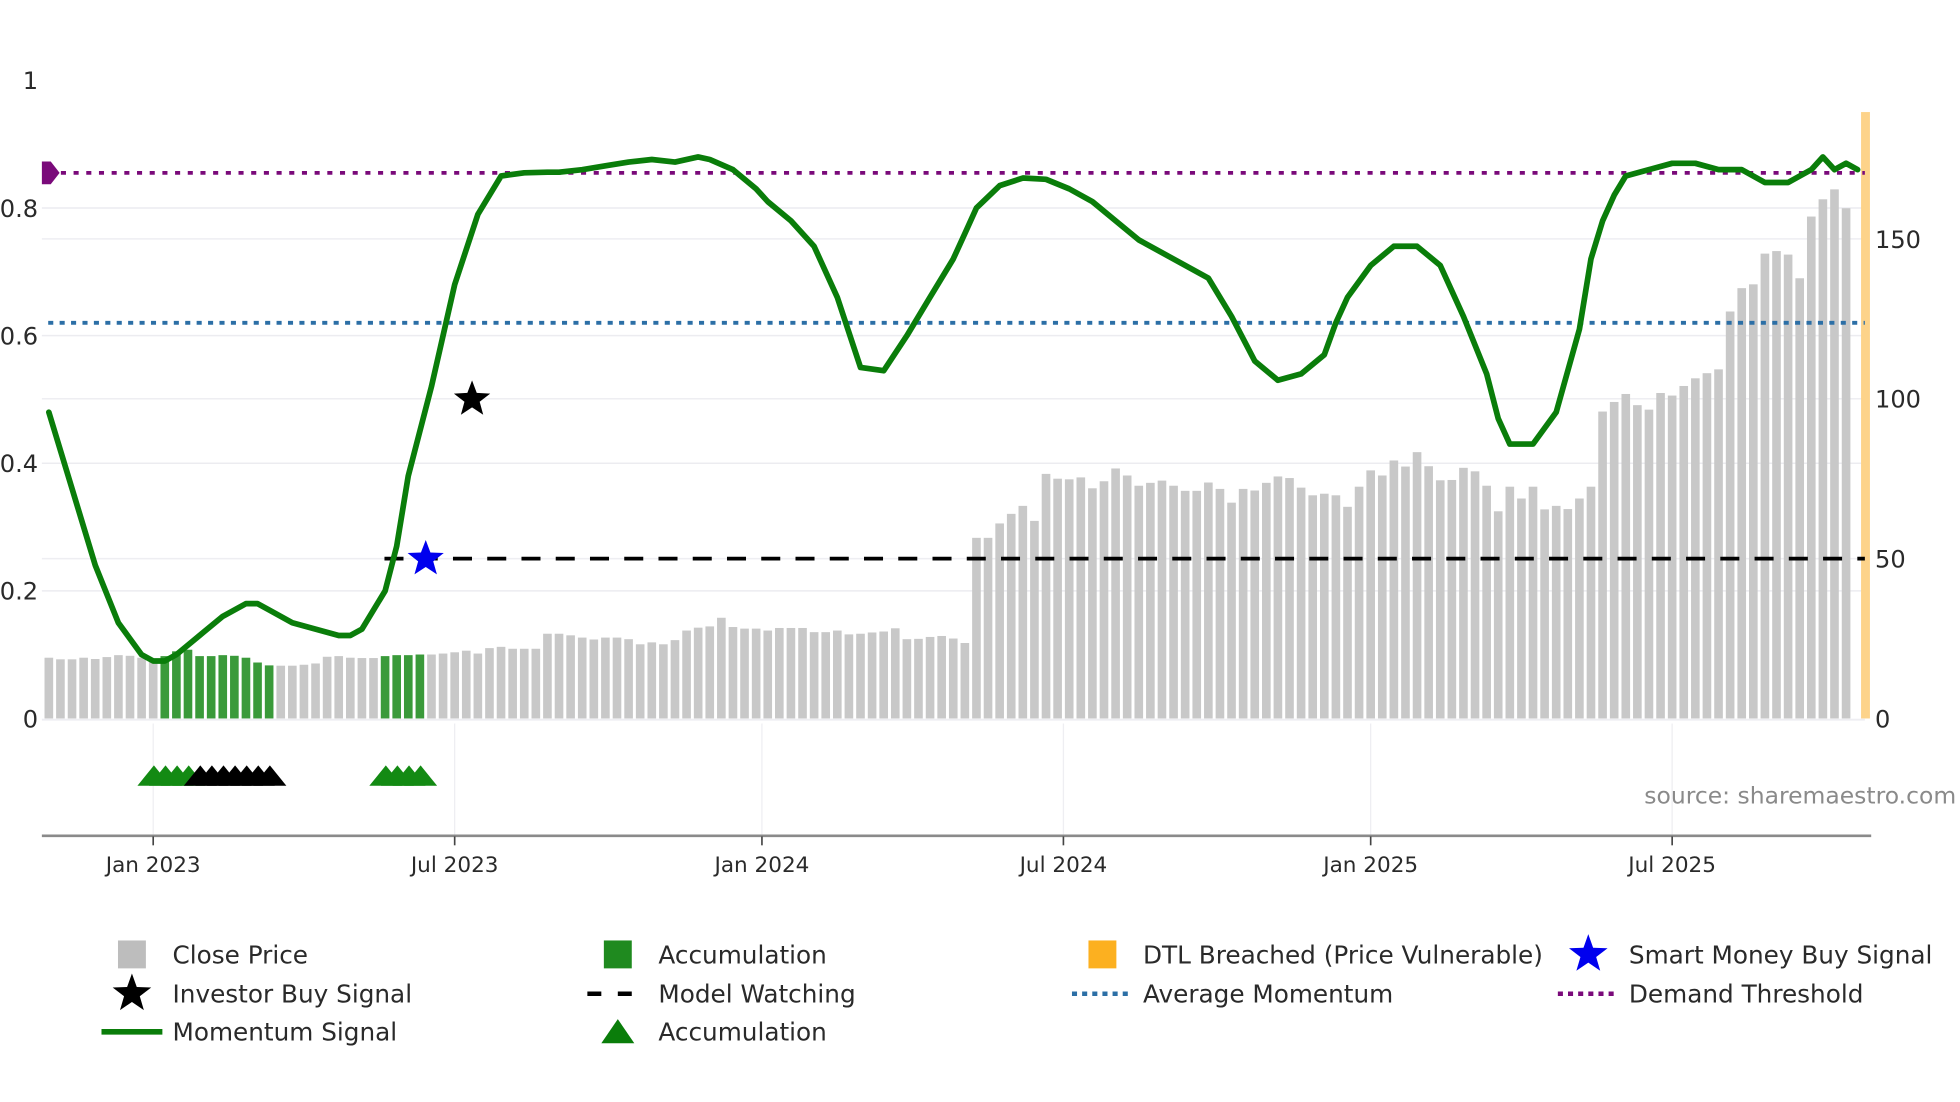 This screenshot has height=1102, width=1960. Describe the element at coordinates (19, 592) in the screenshot. I see `y-left-tick-label: 0.2` at that location.